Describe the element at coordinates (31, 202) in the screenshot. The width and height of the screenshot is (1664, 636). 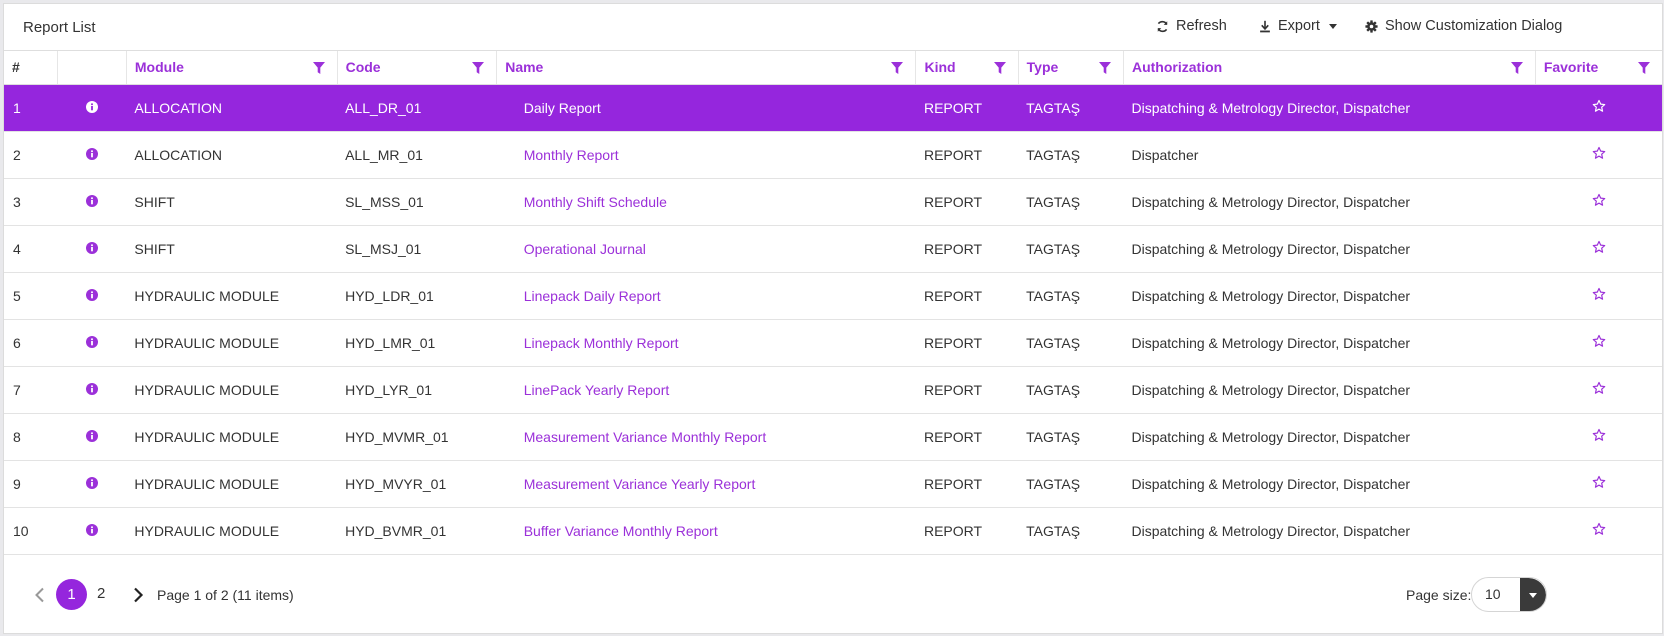
I see `row-number: 3` at that location.